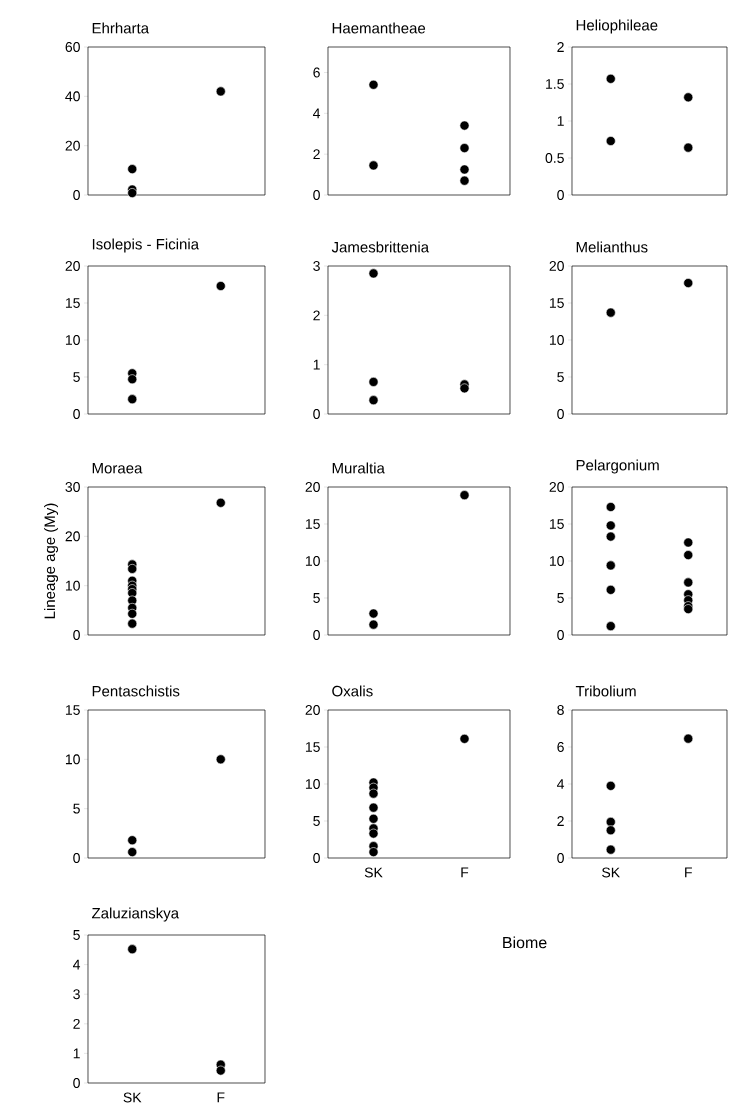 This screenshot has width=730, height=1114. Describe the element at coordinates (51, 561) in the screenshot. I see `y-axis-title: Lineage age (My)` at that location.